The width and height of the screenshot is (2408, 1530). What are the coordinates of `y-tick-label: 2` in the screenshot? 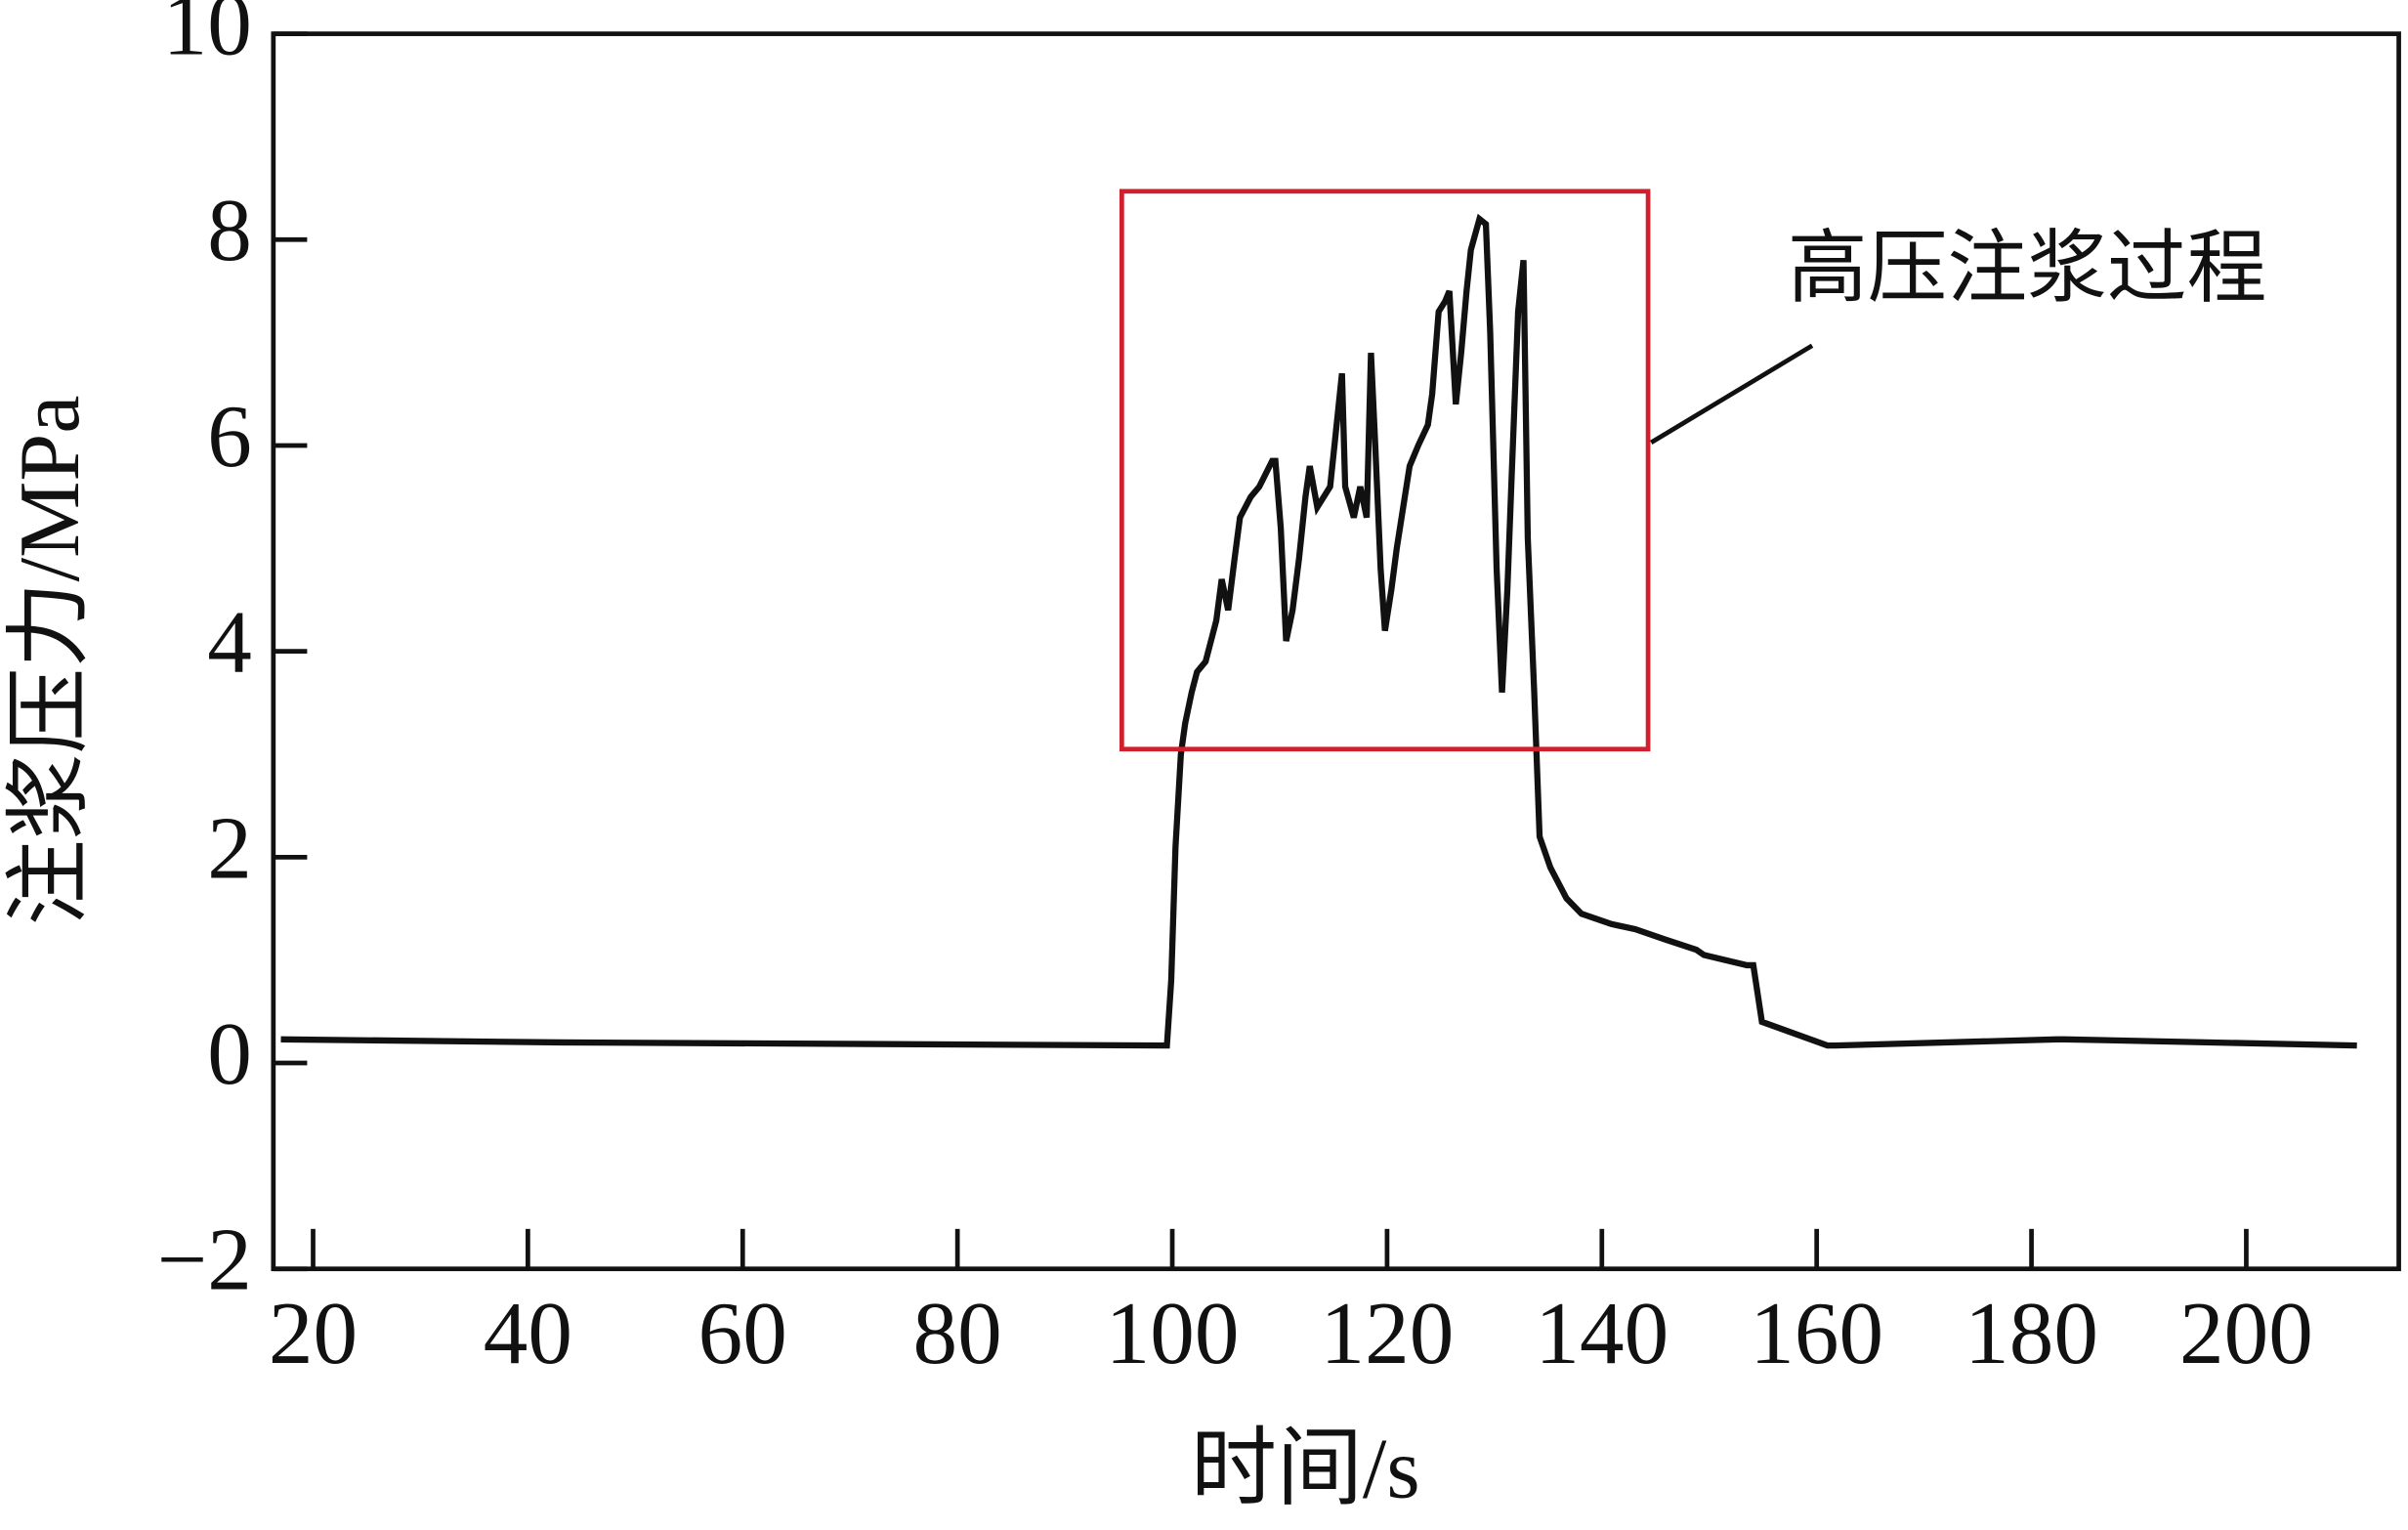 It's located at (229, 847).